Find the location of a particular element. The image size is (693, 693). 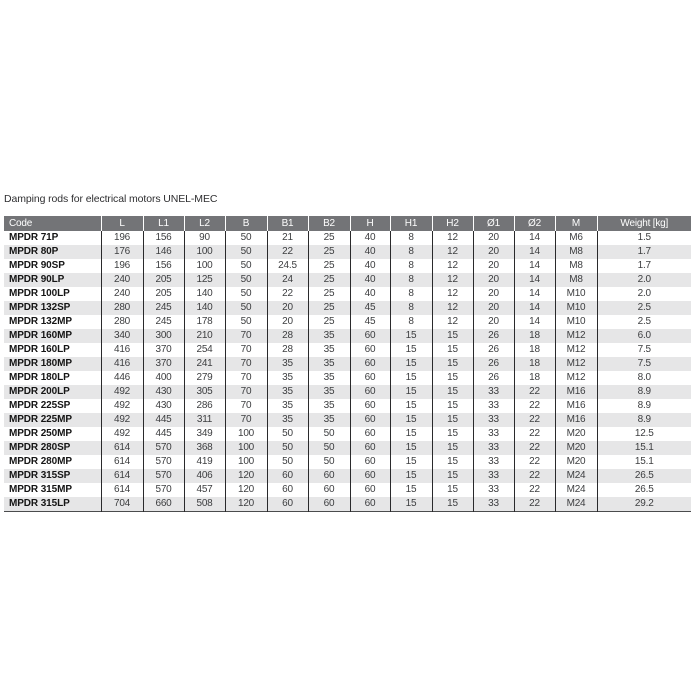

header-row: Code L L1 L2 B B1 B2 H H1 H2 Ø1 Ø2 M Weight [kg] is located at coordinates (347, 223).